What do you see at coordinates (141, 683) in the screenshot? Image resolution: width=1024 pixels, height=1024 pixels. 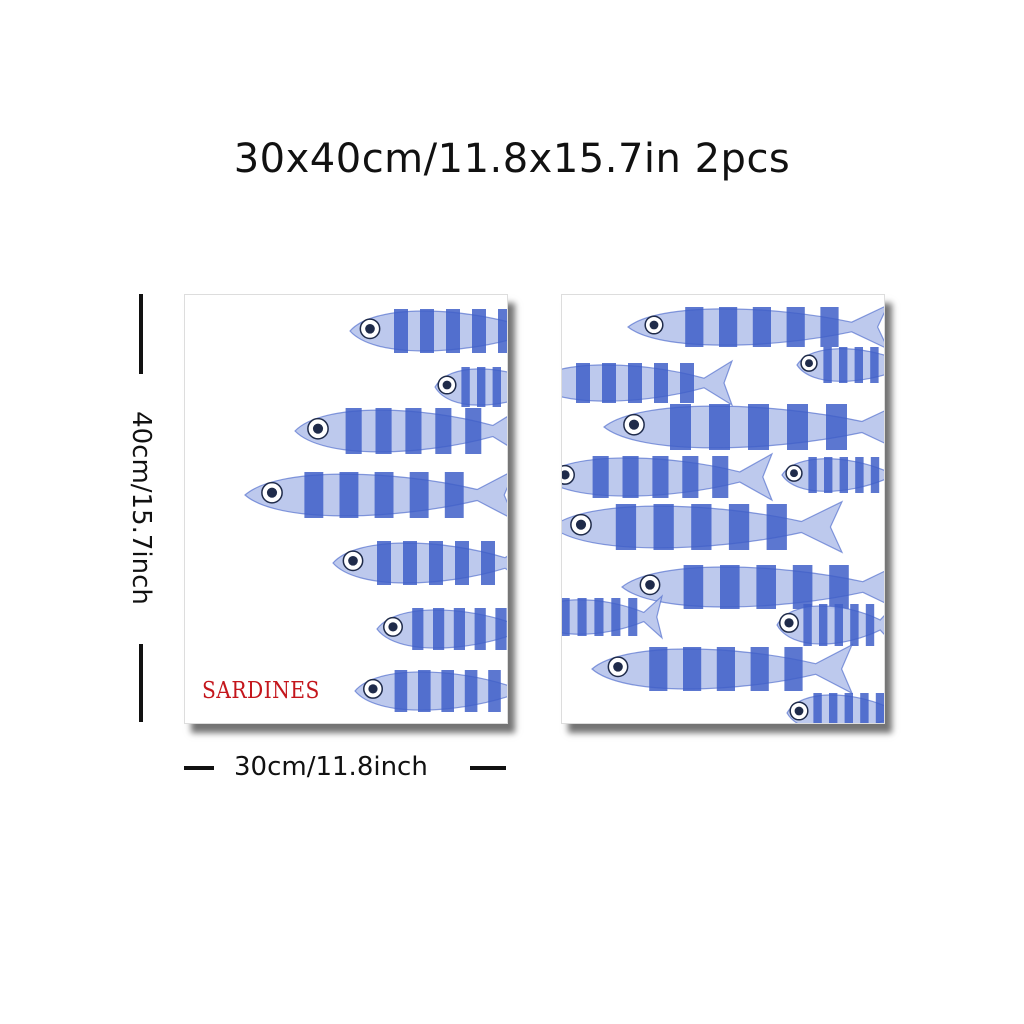 I see `height-dimension-bottom-line` at bounding box center [141, 683].